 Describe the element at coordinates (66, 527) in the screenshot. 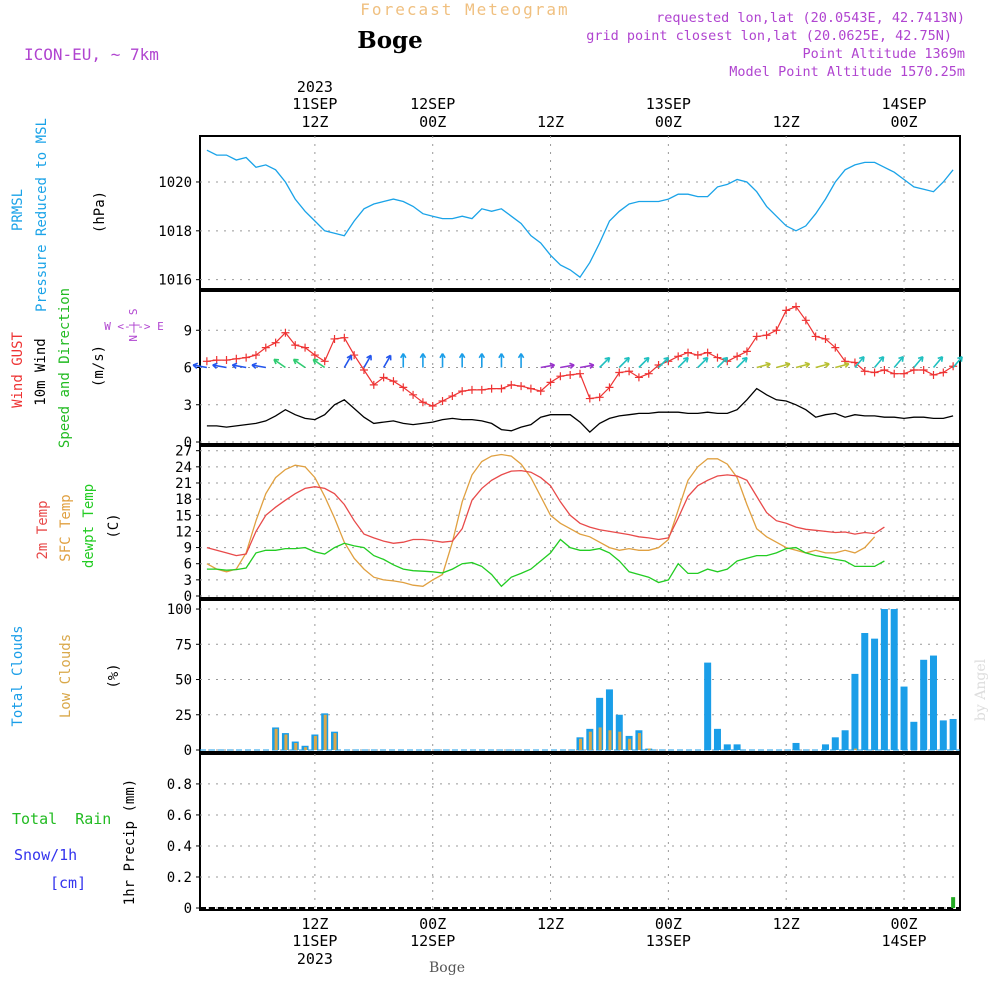

I see `temp-sfc-label: SFC Temp` at that location.